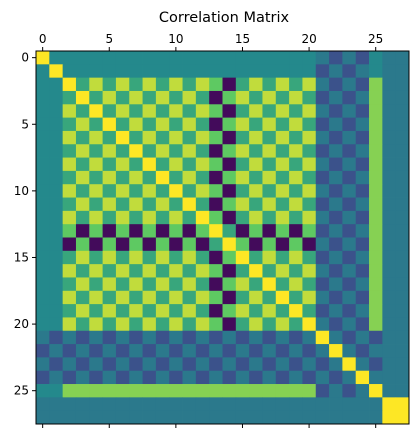 This screenshot has height=445, width=419. I want to click on y-tick-label: 25, so click(21, 391).